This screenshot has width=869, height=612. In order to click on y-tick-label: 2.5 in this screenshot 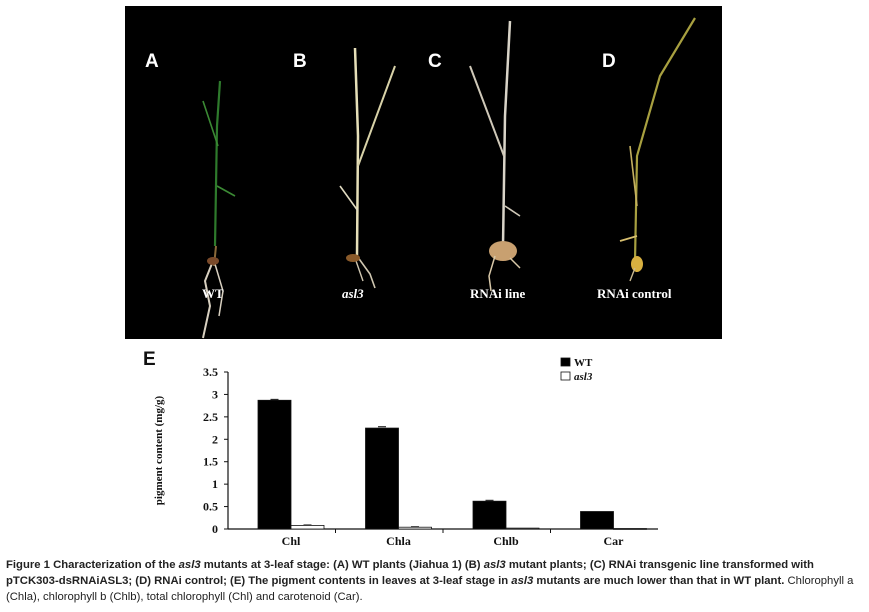, I will do `click(210, 417)`.